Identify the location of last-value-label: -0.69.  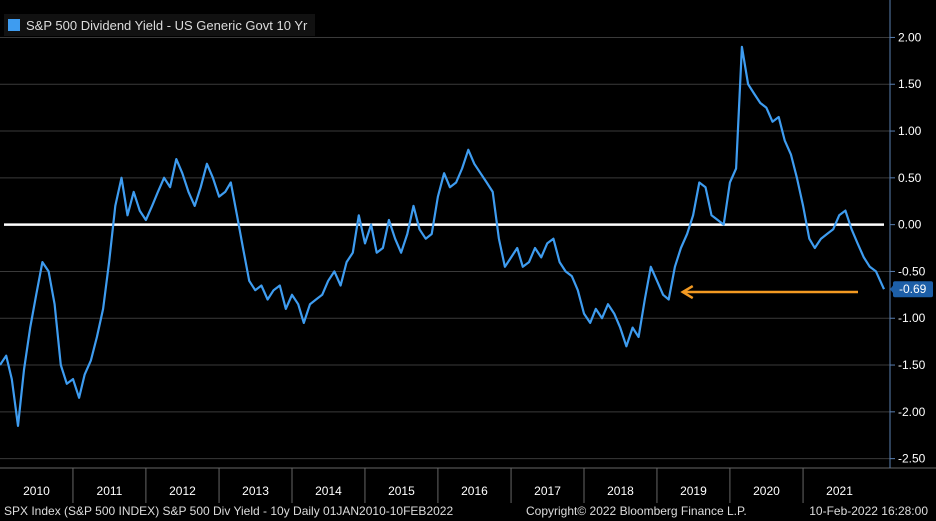
(913, 289).